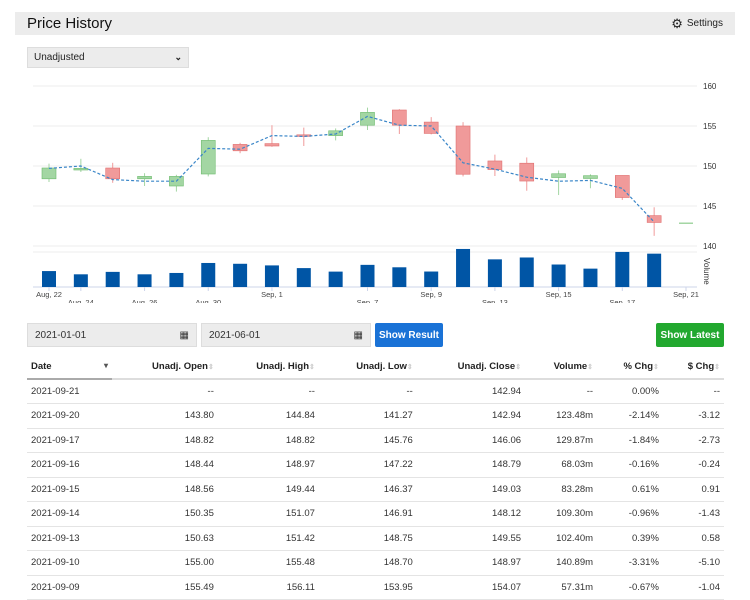 The image size is (750, 600). I want to click on column-header: Unadj. Close⇕, so click(471, 367).